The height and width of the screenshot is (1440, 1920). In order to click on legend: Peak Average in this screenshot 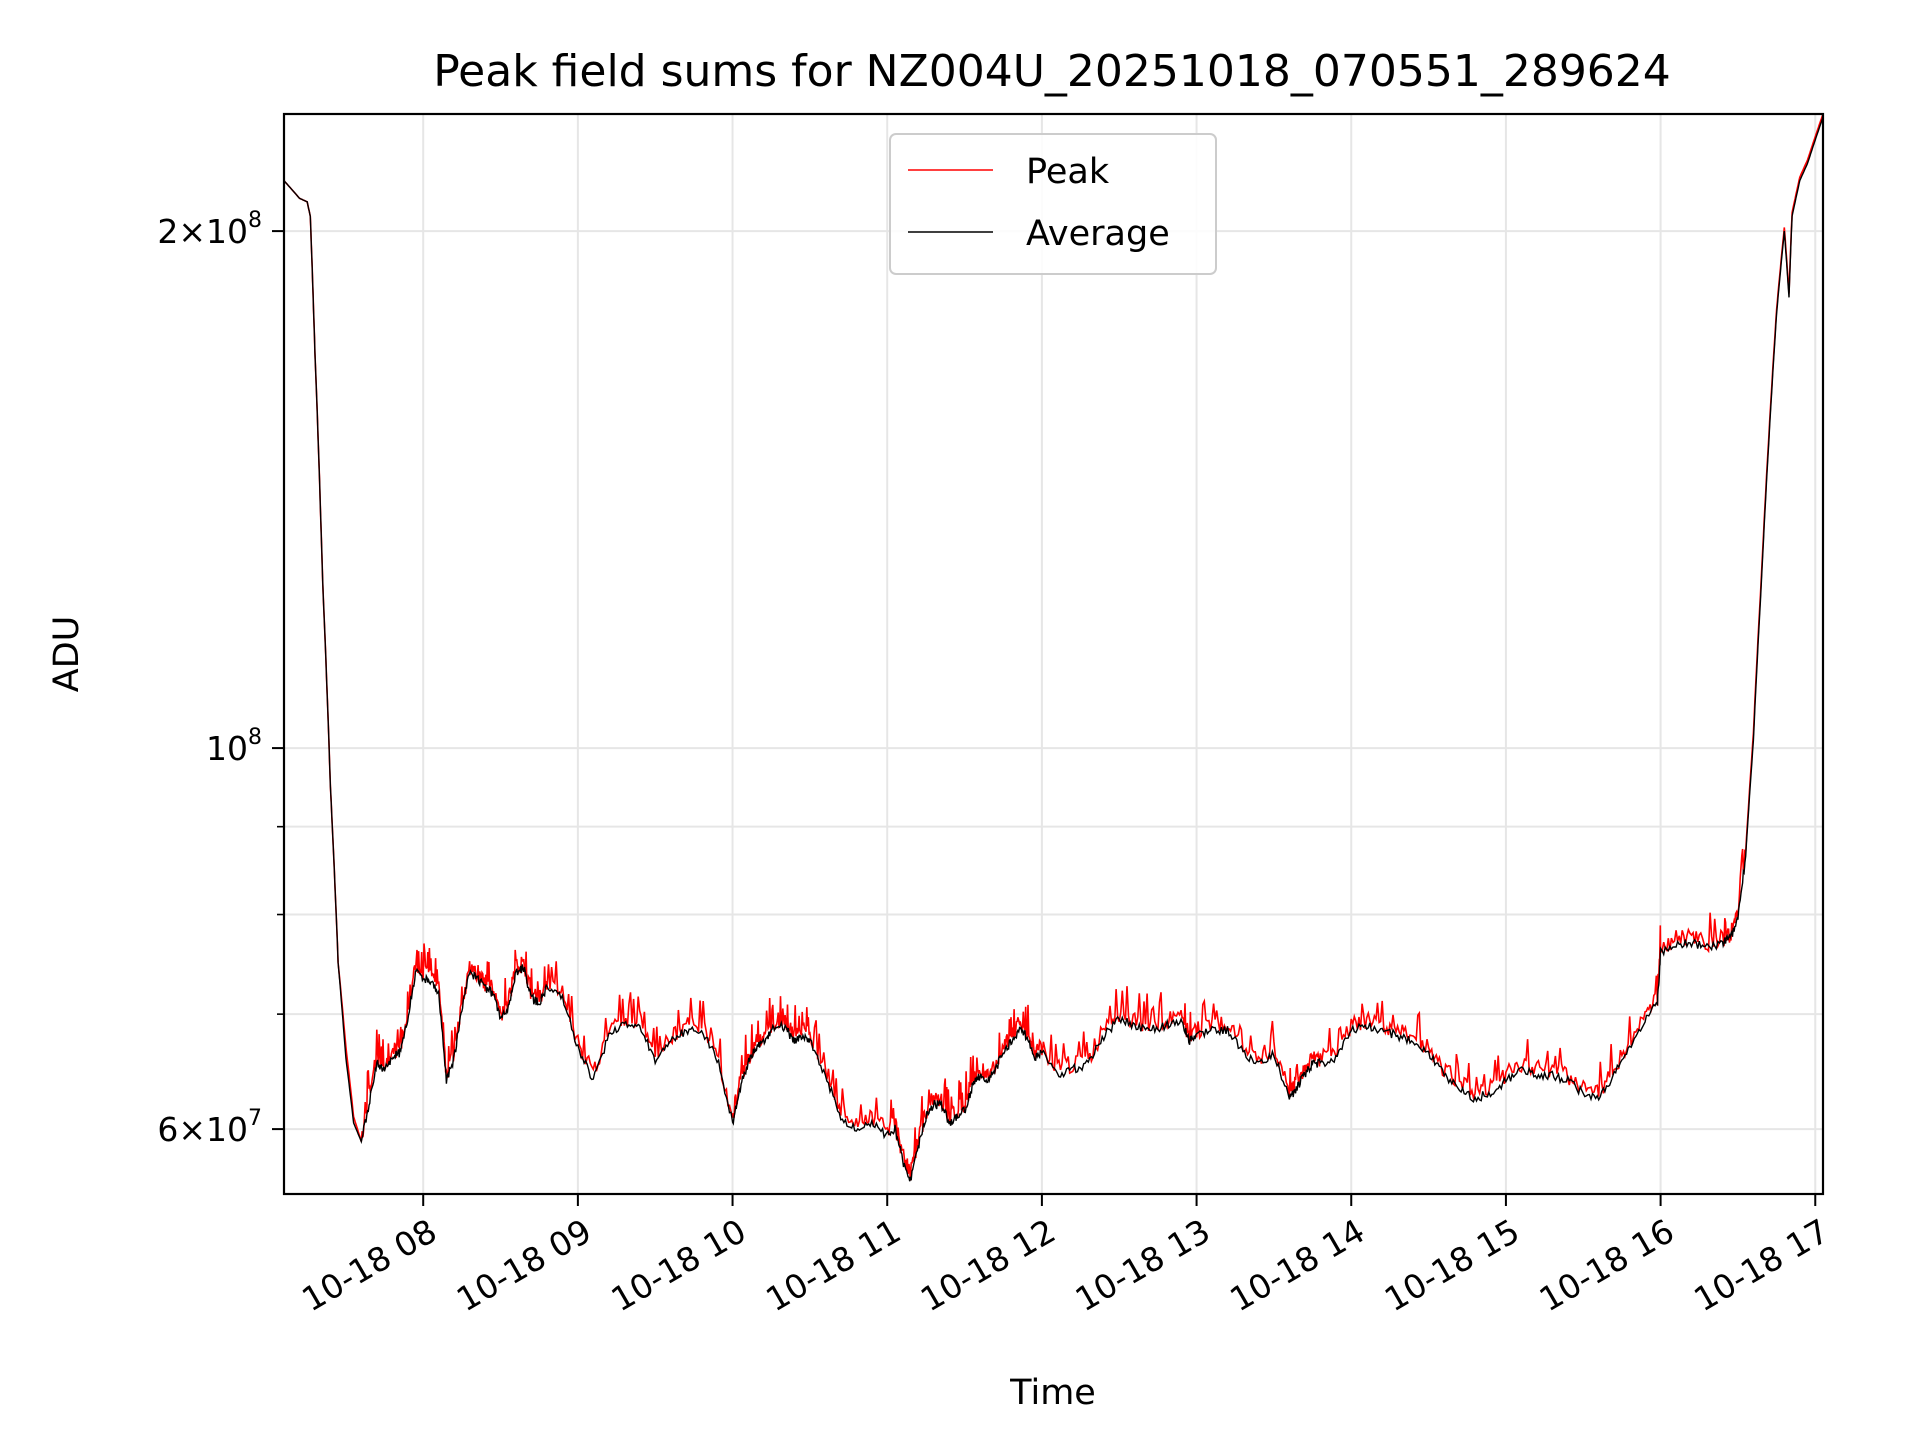, I will do `click(1053, 204)`.